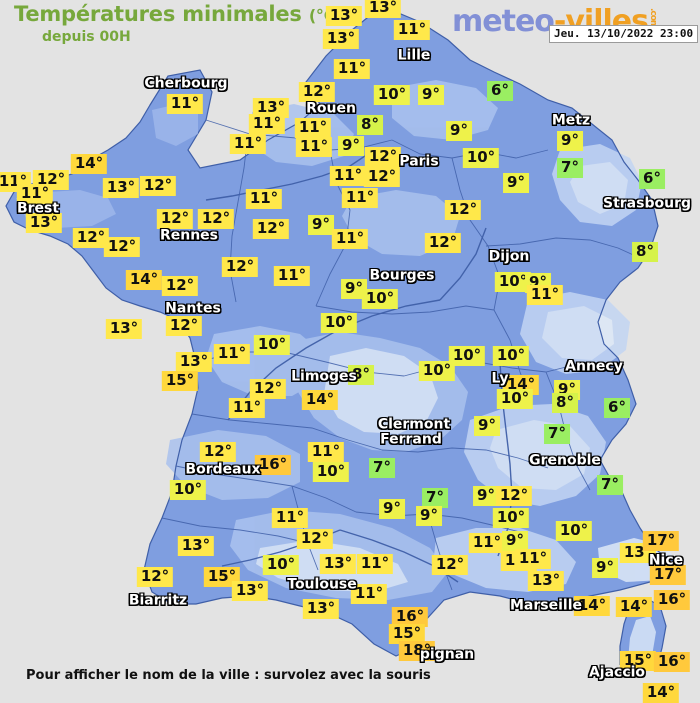 The image size is (700, 703). Describe the element at coordinates (555, 21) in the screenshot. I see `site-logo: meteo-villes.com` at that location.